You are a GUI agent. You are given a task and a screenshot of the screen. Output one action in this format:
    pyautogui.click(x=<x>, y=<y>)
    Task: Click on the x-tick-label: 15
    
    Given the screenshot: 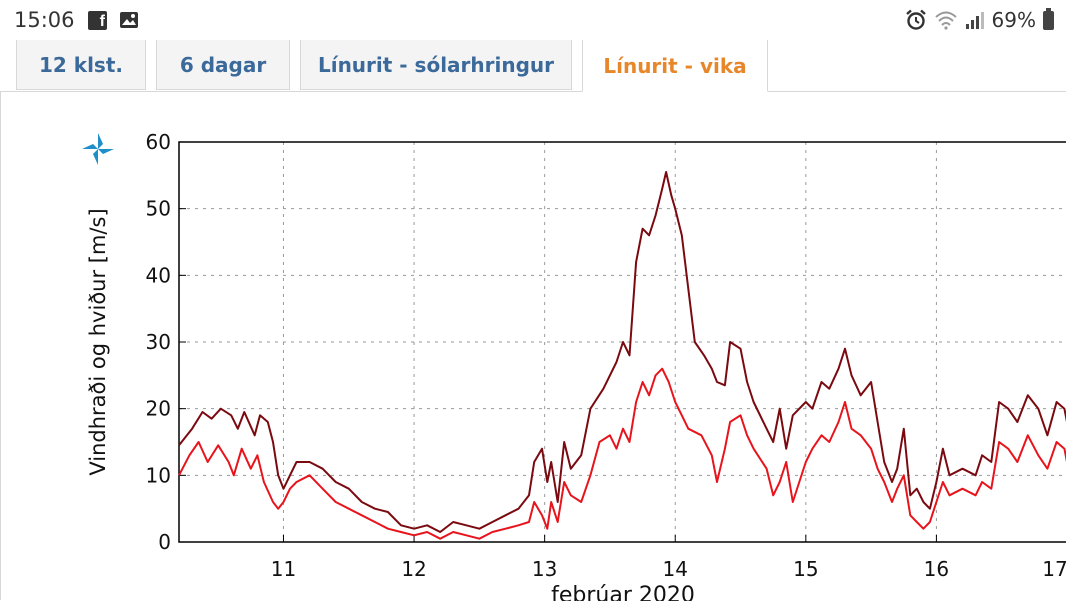 What is the action you would take?
    pyautogui.click(x=805, y=569)
    